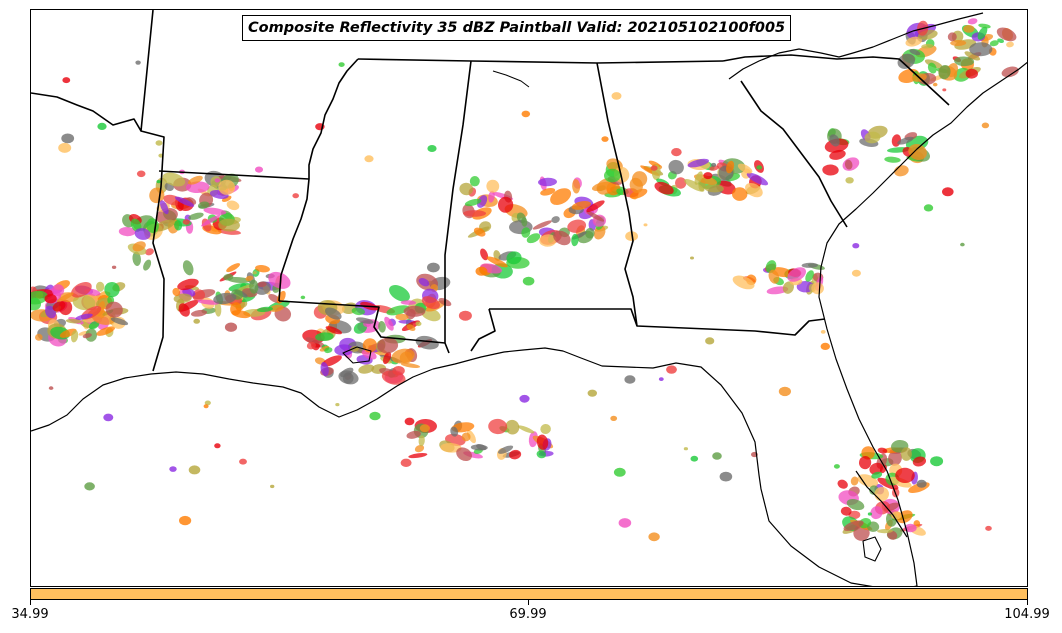 The width and height of the screenshot is (1062, 633). What do you see at coordinates (528, 614) in the screenshot?
I see `colorbar-label-mid: 69.99` at bounding box center [528, 614].